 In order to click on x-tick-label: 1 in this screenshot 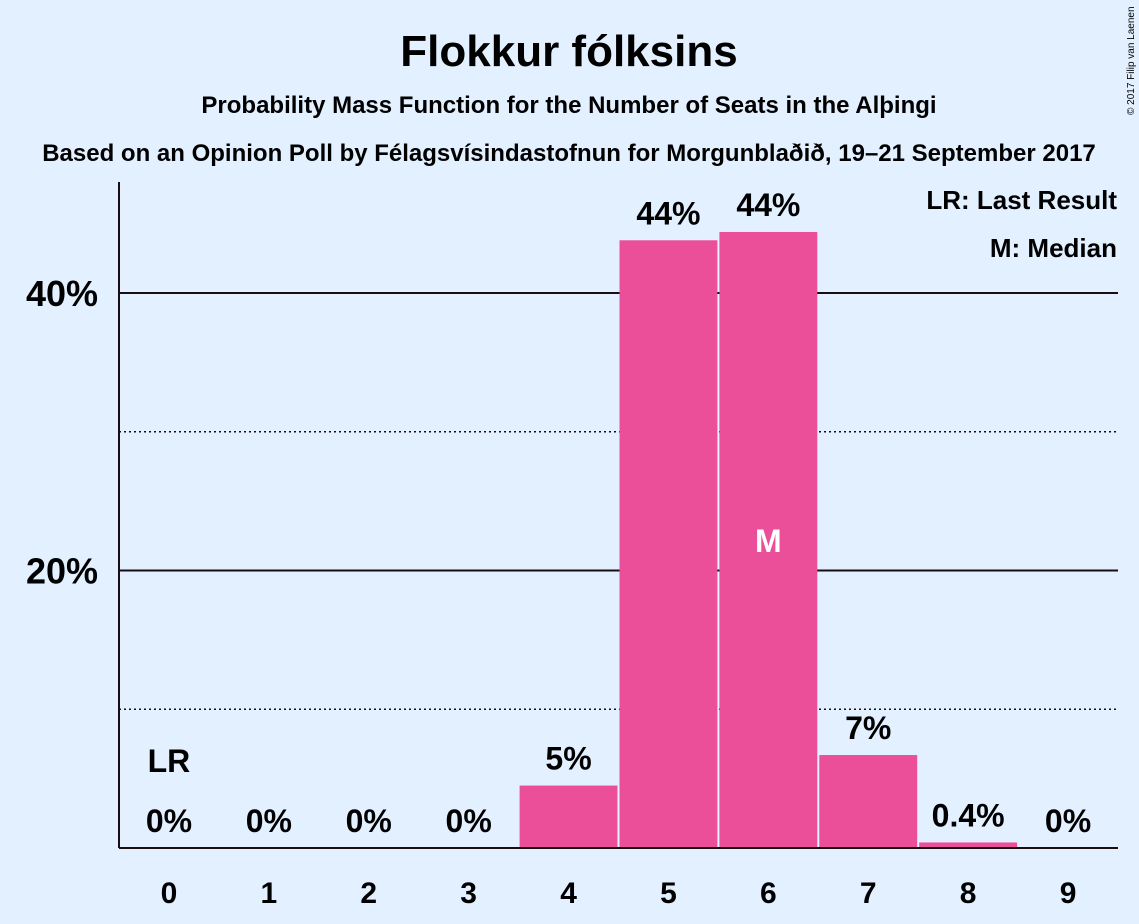, I will do `click(269, 893)`.